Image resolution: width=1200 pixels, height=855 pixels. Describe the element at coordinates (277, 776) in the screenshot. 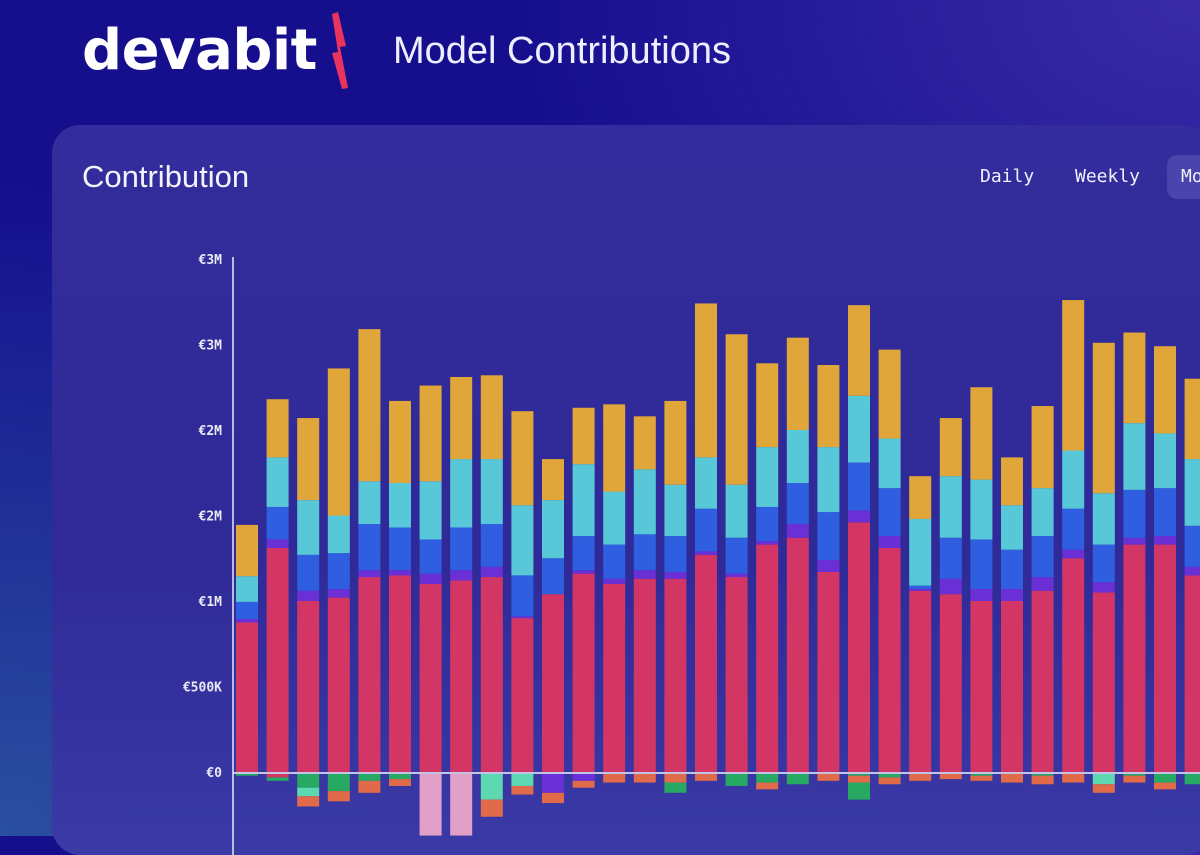

I see `bar-segment-negative-red` at that location.